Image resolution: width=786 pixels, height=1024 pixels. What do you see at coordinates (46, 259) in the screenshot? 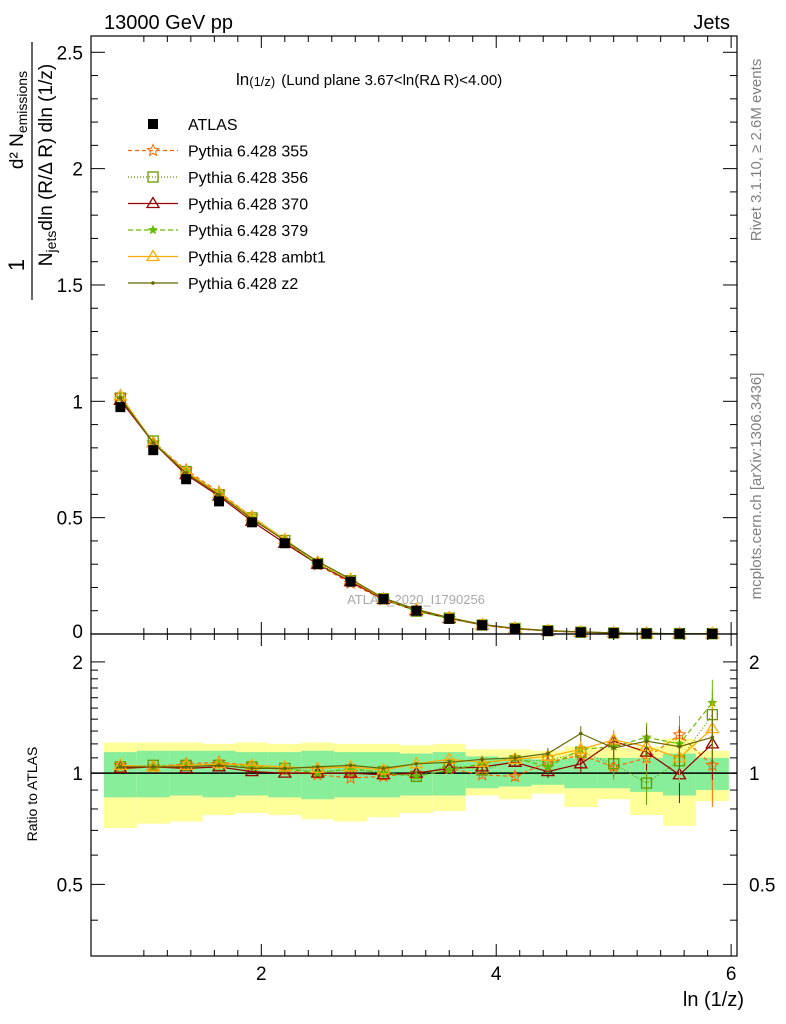
I see `ylabel-denominator-prefix: N` at bounding box center [46, 259].